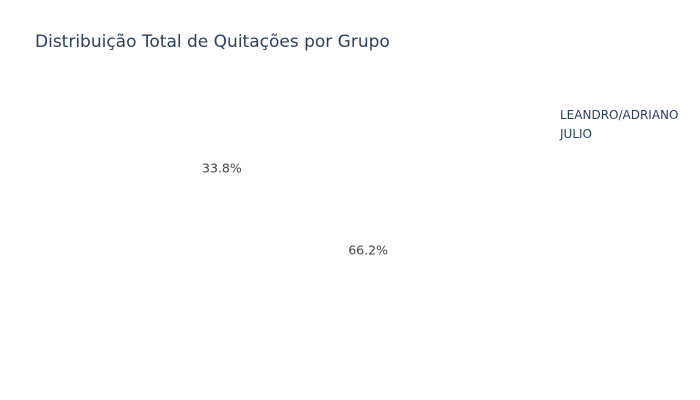 Image resolution: width=700 pixels, height=400 pixels. I want to click on legend-label: JULIO, so click(576, 134).